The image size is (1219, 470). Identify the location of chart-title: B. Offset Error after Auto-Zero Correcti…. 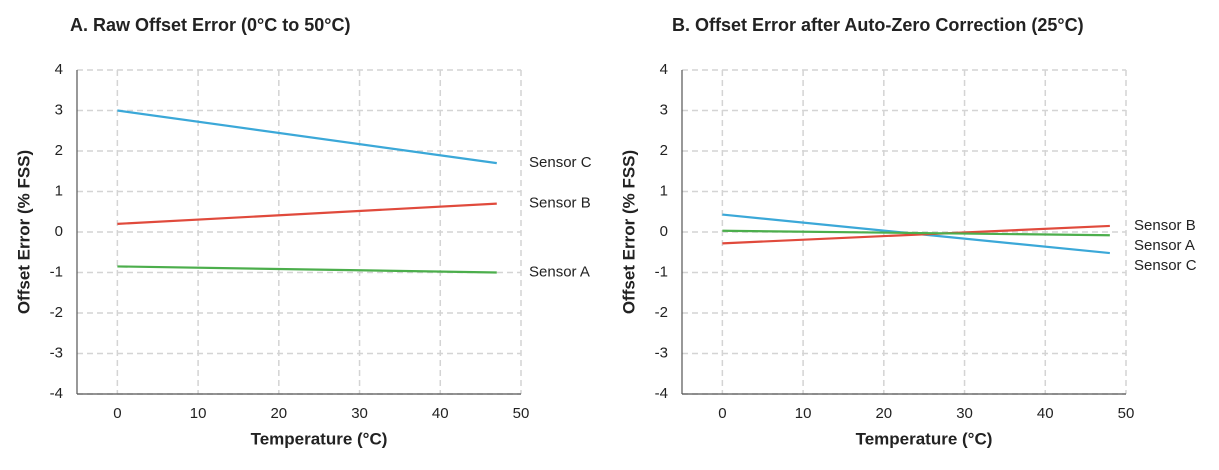
(878, 25).